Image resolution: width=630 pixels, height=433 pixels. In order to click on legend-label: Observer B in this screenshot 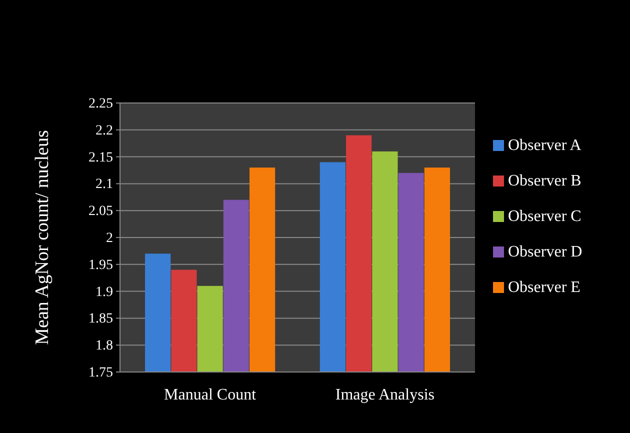, I will do `click(545, 181)`.